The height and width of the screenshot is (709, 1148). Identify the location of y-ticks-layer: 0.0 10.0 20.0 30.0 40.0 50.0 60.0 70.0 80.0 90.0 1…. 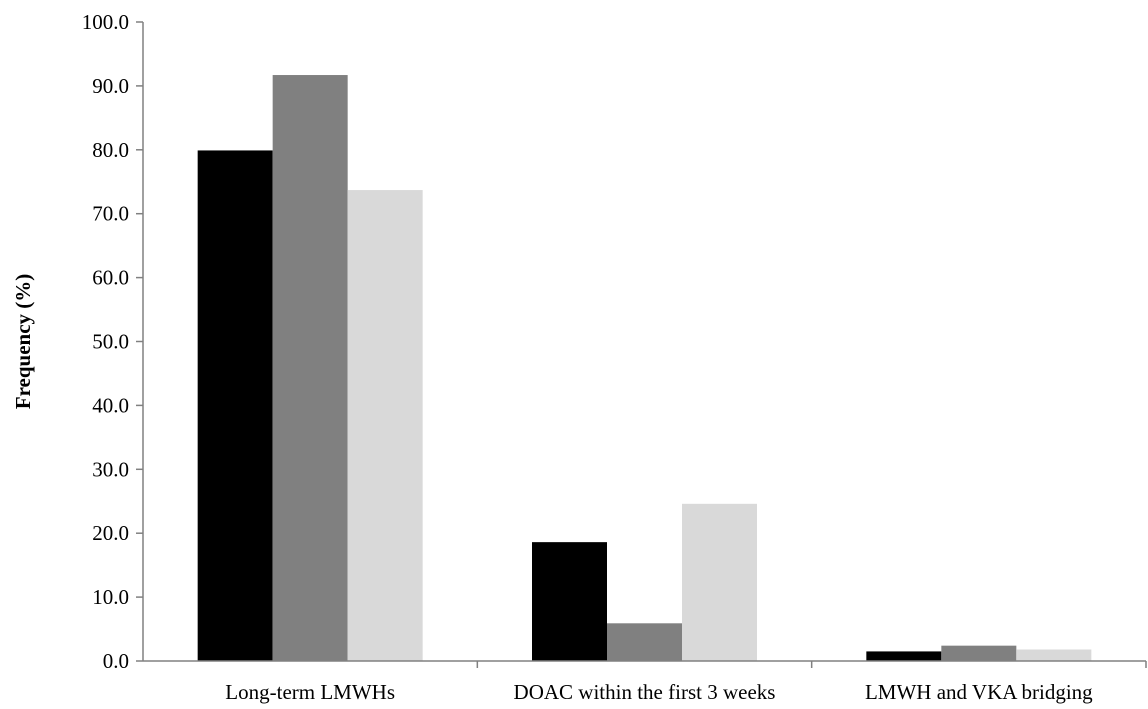
(112, 341).